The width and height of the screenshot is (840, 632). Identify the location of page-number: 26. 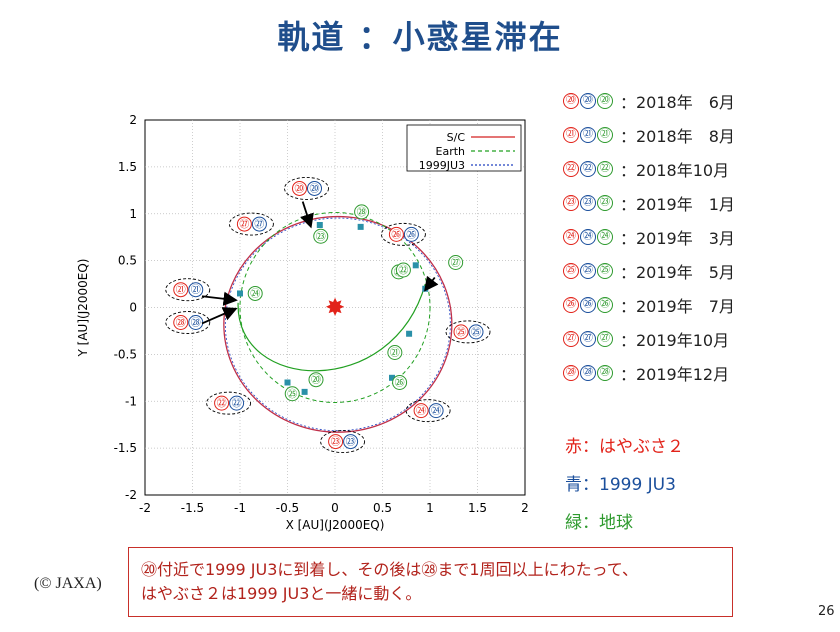
(826, 611).